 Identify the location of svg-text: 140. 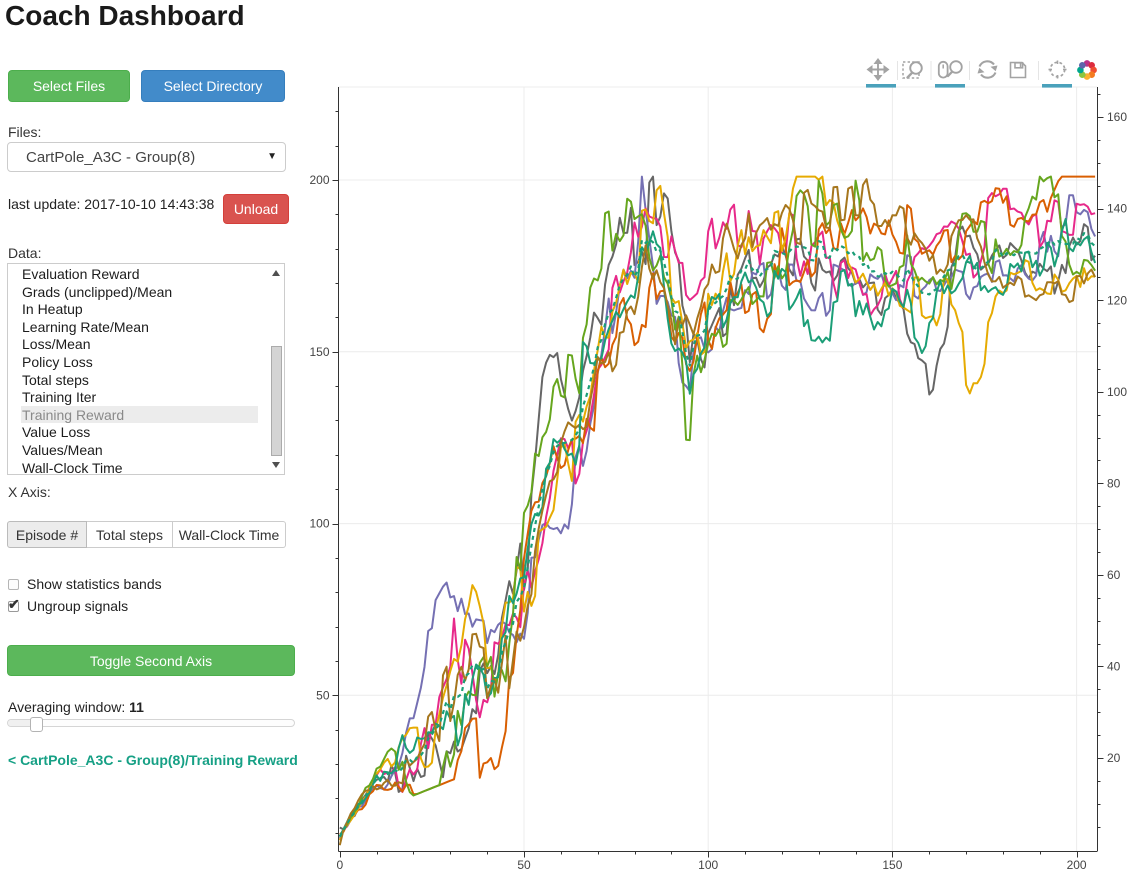
(1117, 209).